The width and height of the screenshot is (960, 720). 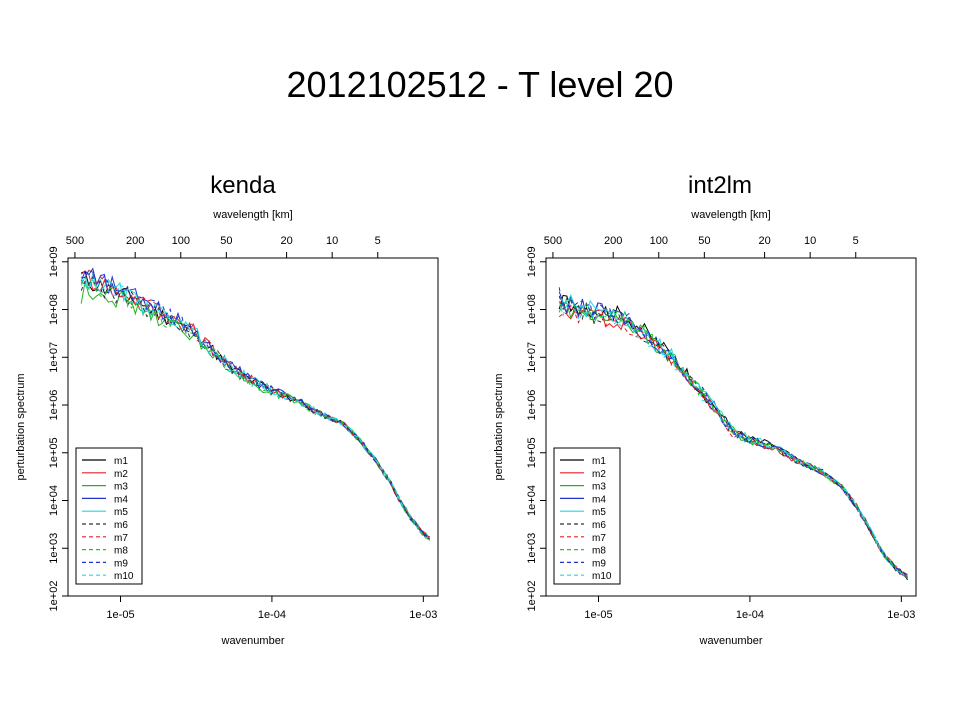 I want to click on series-line-m8, so click(x=255, y=410).